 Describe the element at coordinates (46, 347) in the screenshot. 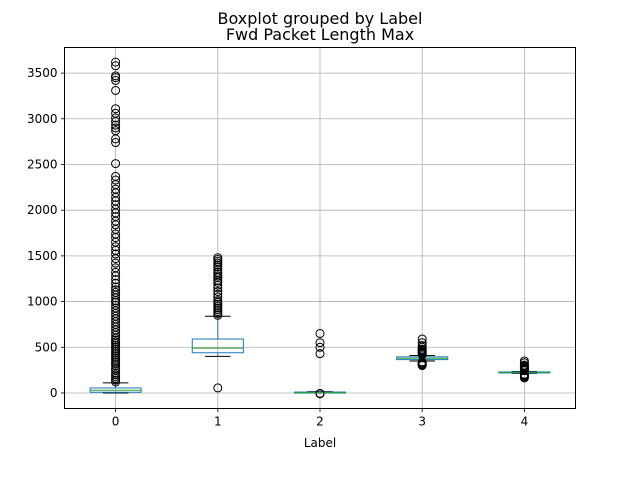

I see `y-tick-label: 500` at that location.